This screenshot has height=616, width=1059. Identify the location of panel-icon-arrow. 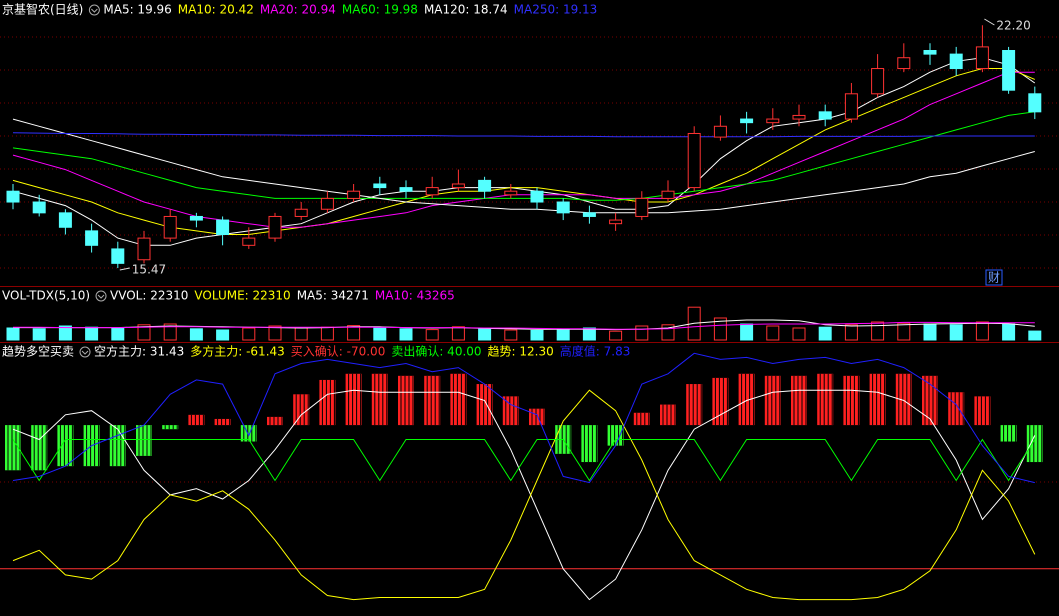
(101, 296).